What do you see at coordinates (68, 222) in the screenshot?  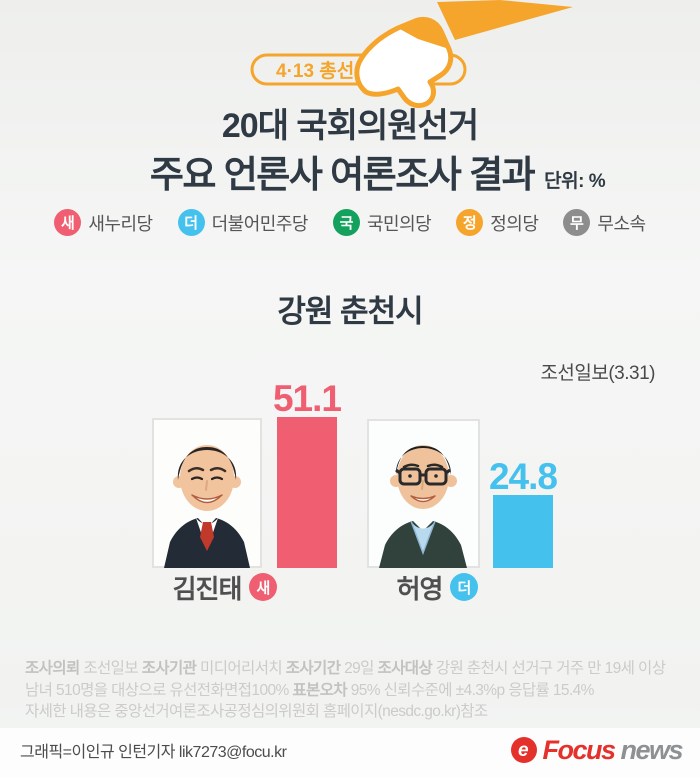 I see `party-badge-icon: 새` at bounding box center [68, 222].